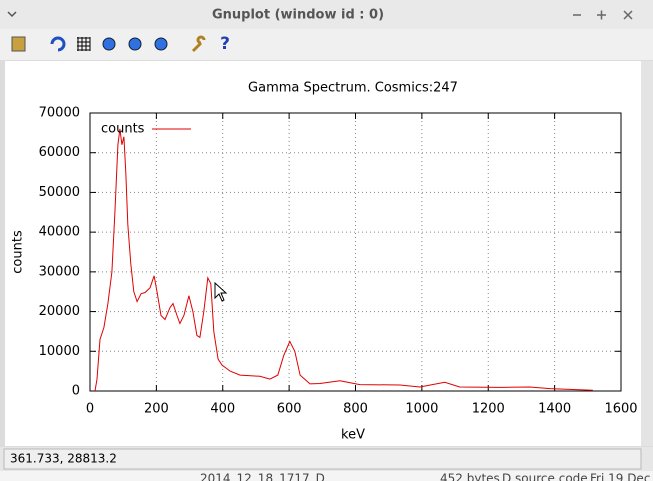  I want to click on x-axis-label: keV, so click(353, 435).